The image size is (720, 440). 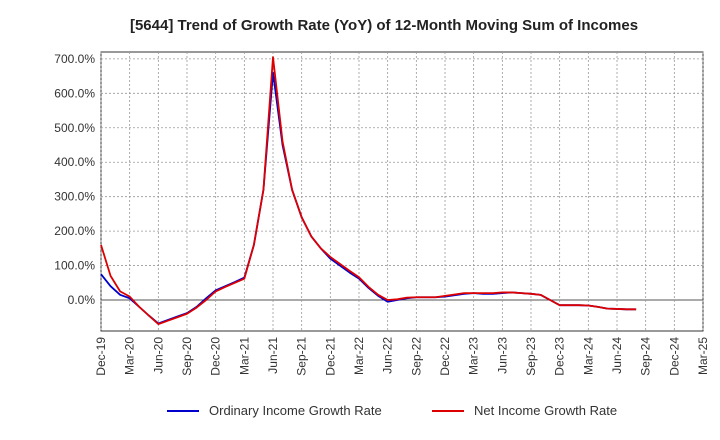 What do you see at coordinates (74, 231) in the screenshot?
I see `y-tick-label: 200.0%` at bounding box center [74, 231].